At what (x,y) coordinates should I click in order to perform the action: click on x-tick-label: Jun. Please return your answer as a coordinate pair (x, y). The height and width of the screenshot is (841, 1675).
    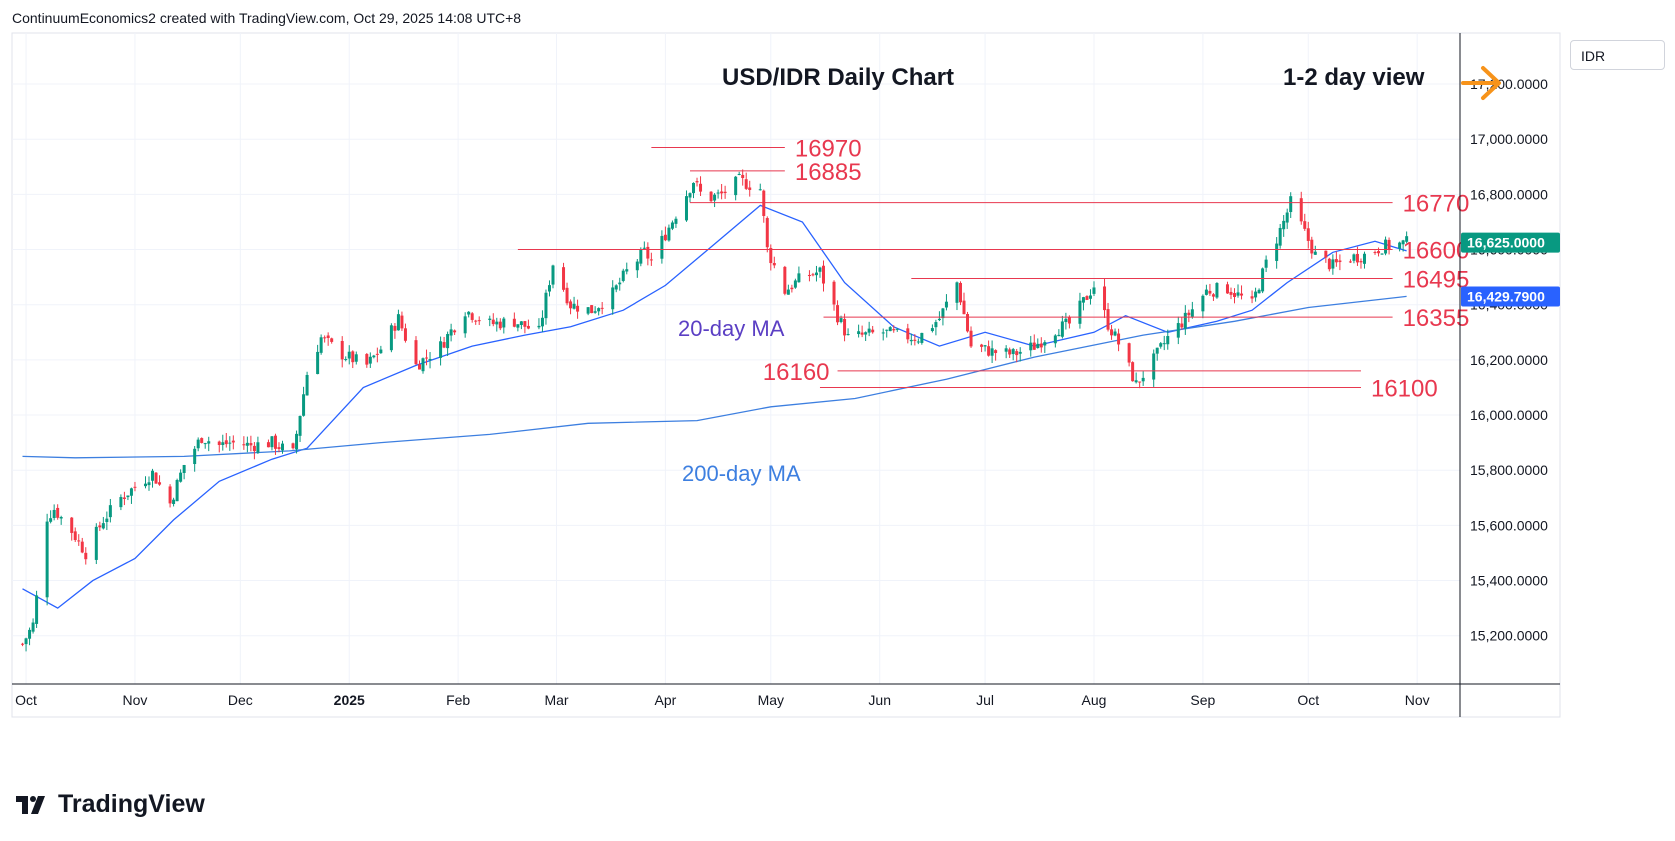
    Looking at the image, I should click on (879, 700).